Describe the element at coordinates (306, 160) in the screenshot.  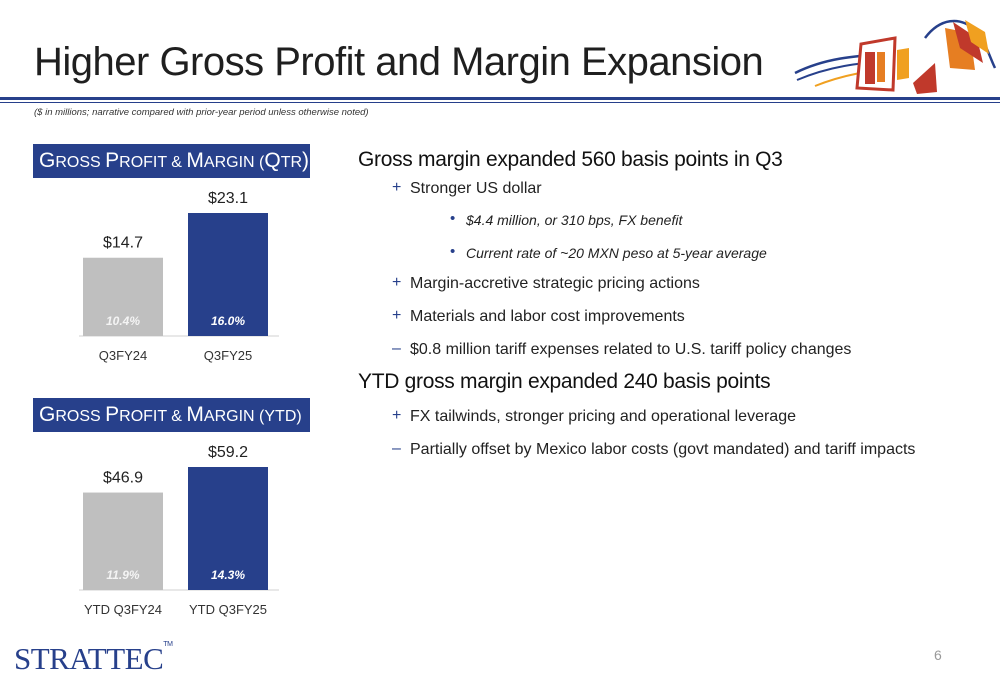
I see `header-letter: )` at that location.